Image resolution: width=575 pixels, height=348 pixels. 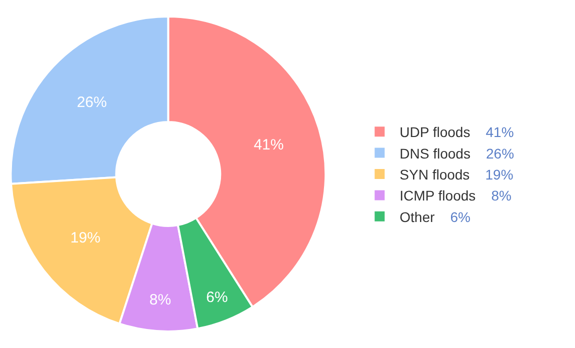 I want to click on legend-label: ICMP floods, so click(x=438, y=196).